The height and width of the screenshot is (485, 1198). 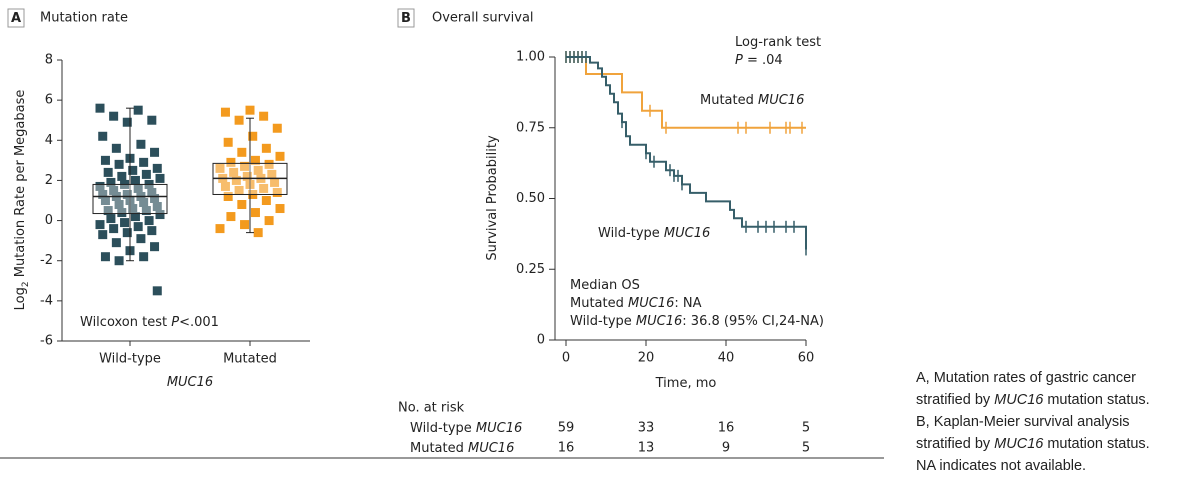 I want to click on text-run: = .04, so click(x=763, y=60).